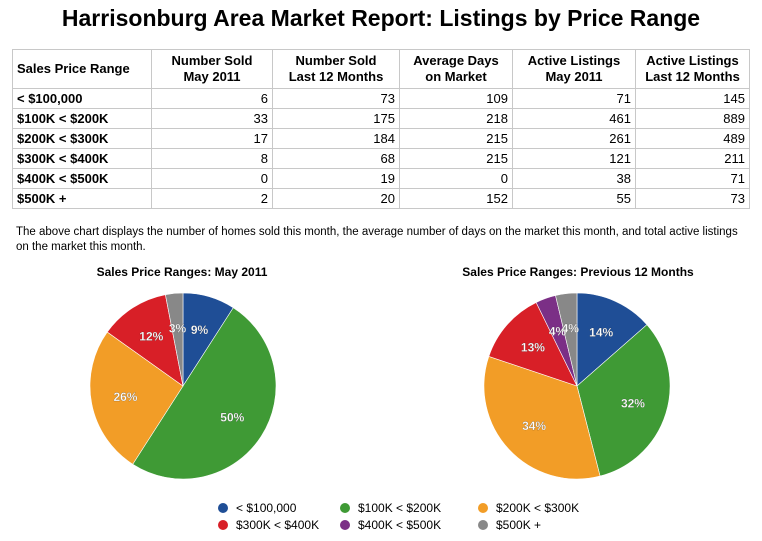  I want to click on table-row: $500K + 2 20 152 55 73, so click(381, 198).